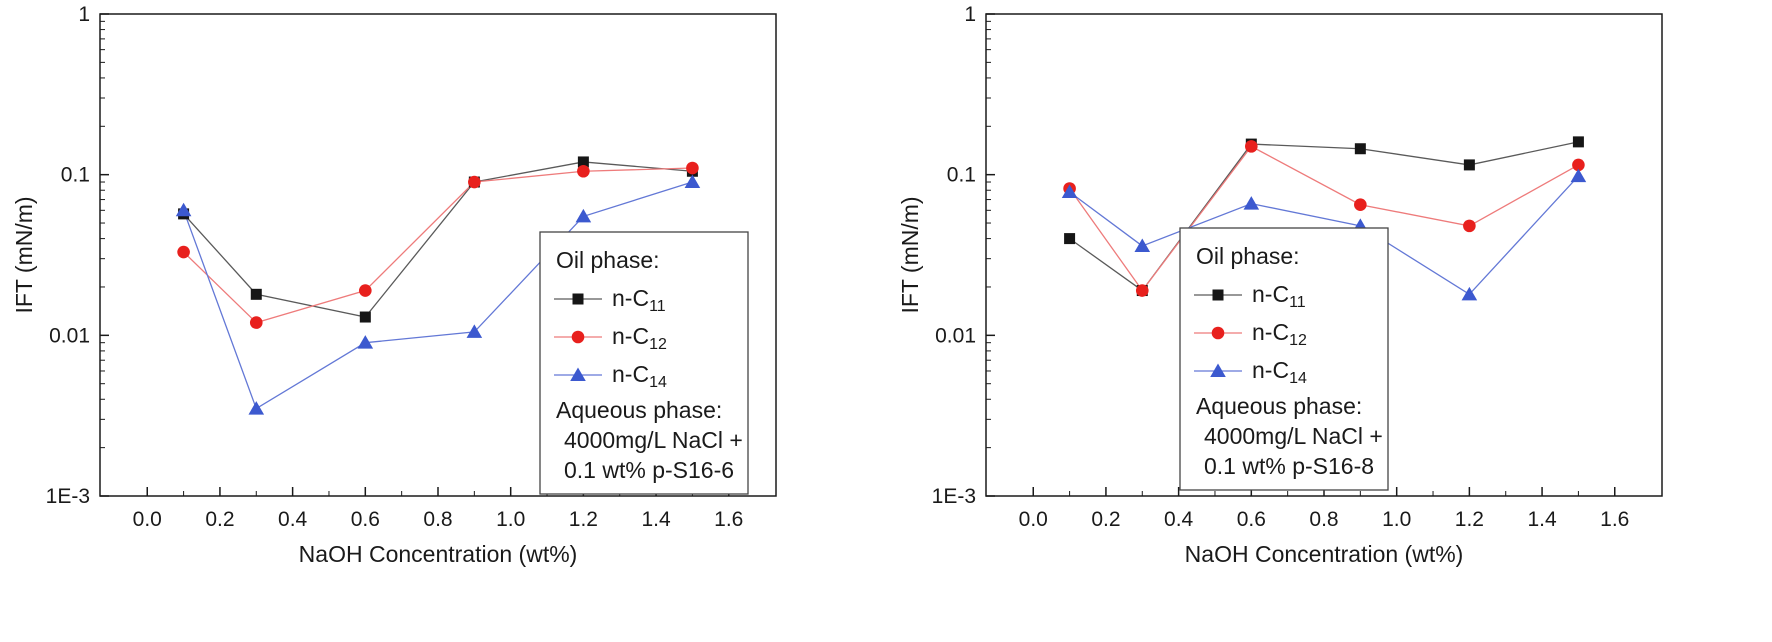 The width and height of the screenshot is (1772, 642). I want to click on legend-entry-label: n-C14, so click(639, 376).